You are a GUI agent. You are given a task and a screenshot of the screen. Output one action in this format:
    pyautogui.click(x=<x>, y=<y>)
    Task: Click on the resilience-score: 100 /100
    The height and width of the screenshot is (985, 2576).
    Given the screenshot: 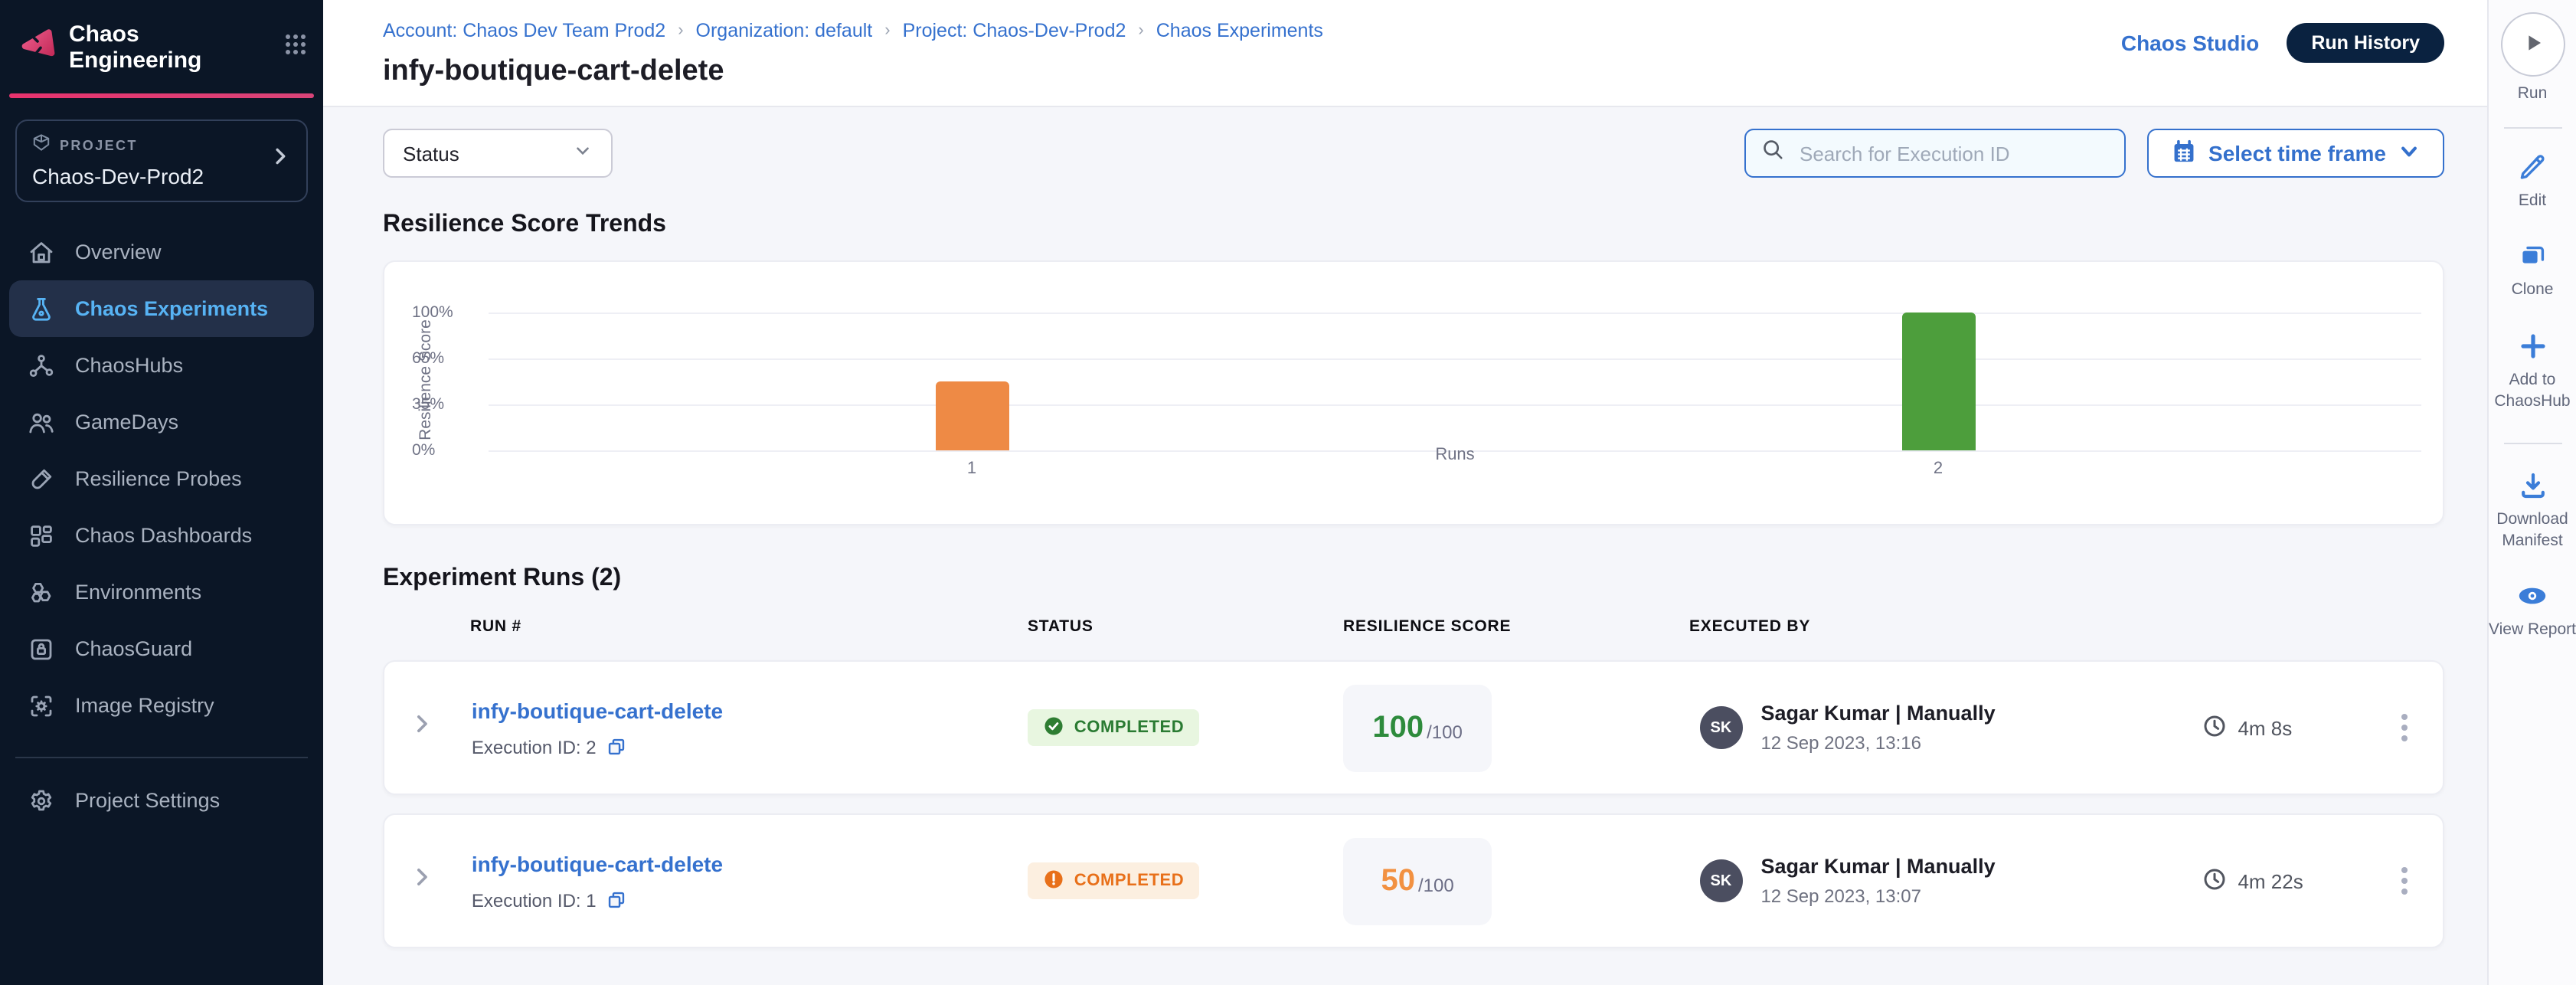 What is the action you would take?
    pyautogui.click(x=1417, y=727)
    